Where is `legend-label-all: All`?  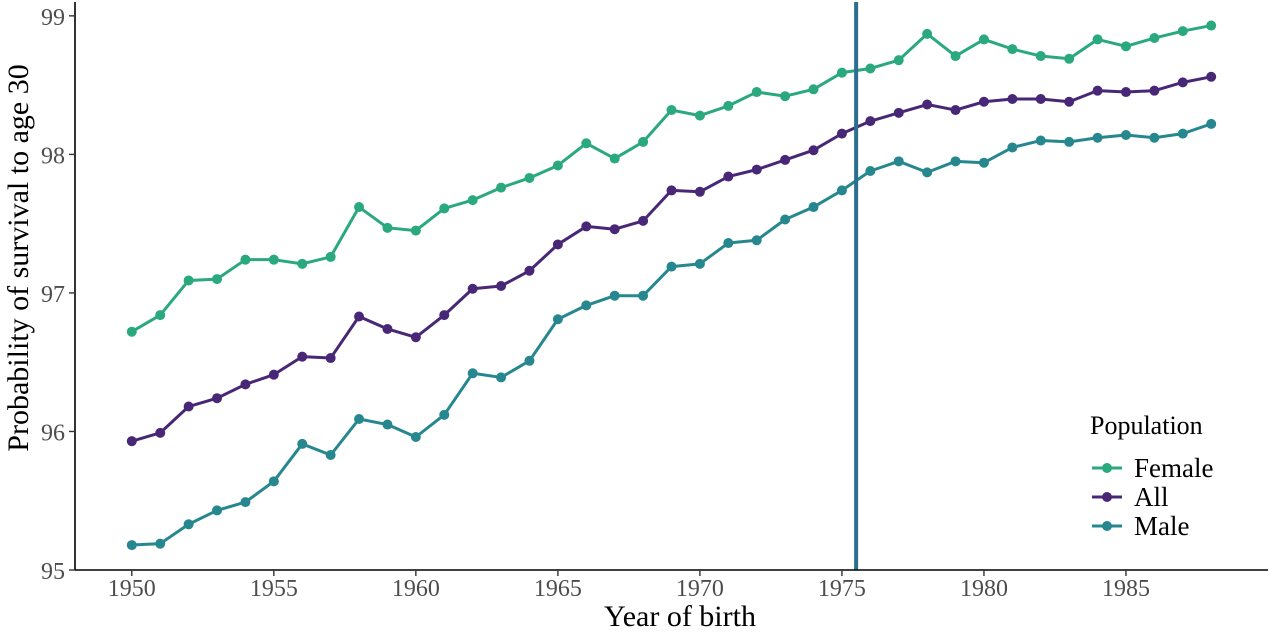 legend-label-all: All is located at coordinates (1151, 497).